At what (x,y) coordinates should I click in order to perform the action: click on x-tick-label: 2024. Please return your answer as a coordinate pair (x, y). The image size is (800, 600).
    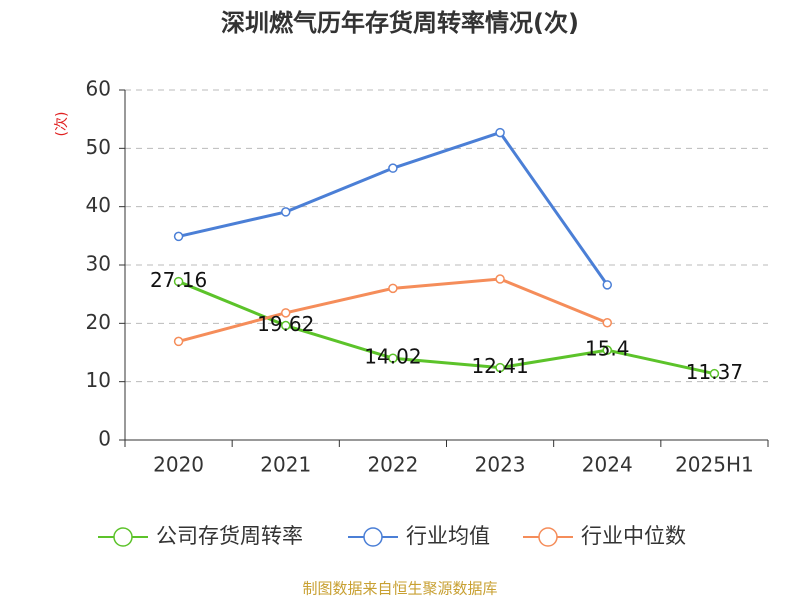
    Looking at the image, I should click on (607, 465).